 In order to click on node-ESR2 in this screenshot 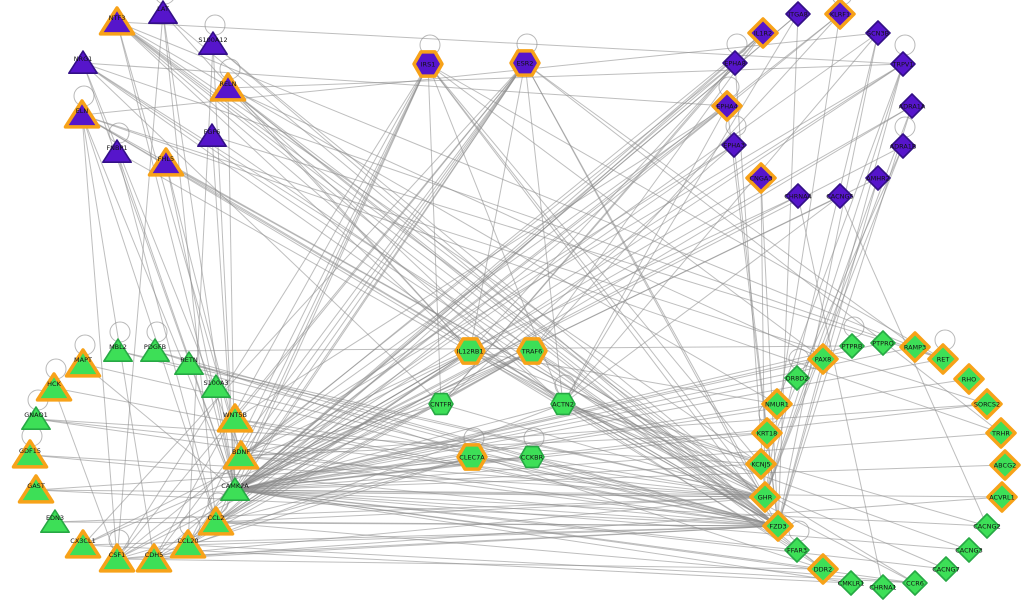, I will do `click(525, 63)`.